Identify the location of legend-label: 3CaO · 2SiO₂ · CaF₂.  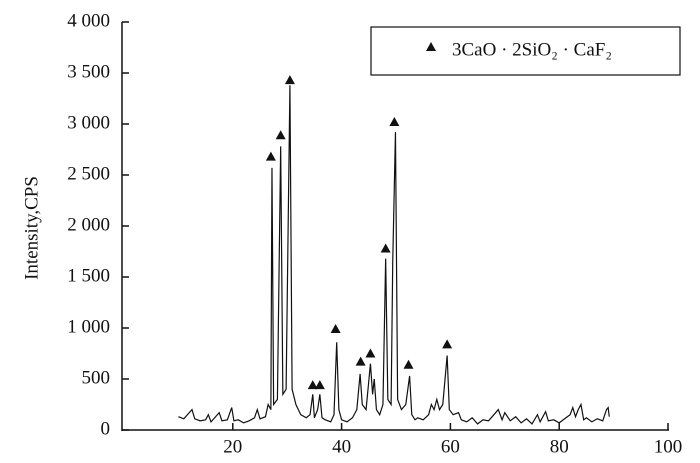
(532, 49).